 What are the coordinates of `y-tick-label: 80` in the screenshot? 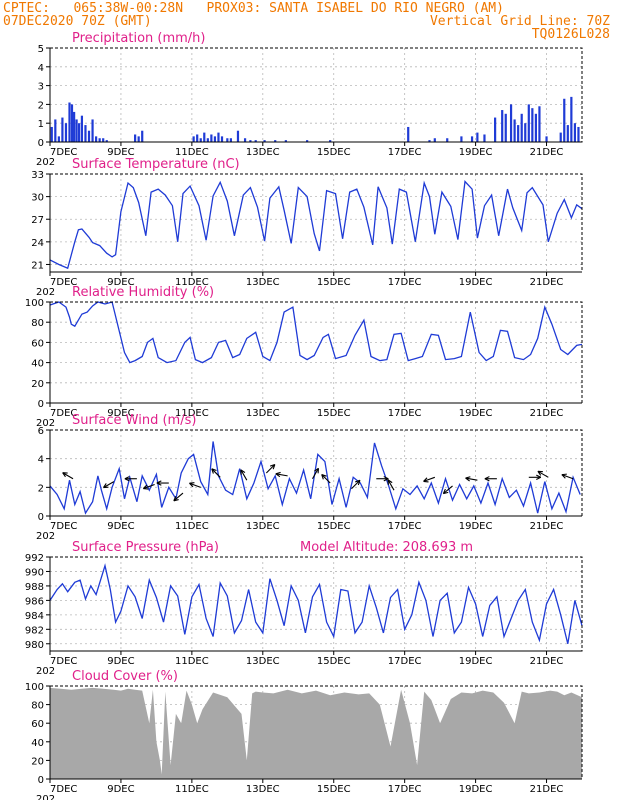 It's located at (37, 323).